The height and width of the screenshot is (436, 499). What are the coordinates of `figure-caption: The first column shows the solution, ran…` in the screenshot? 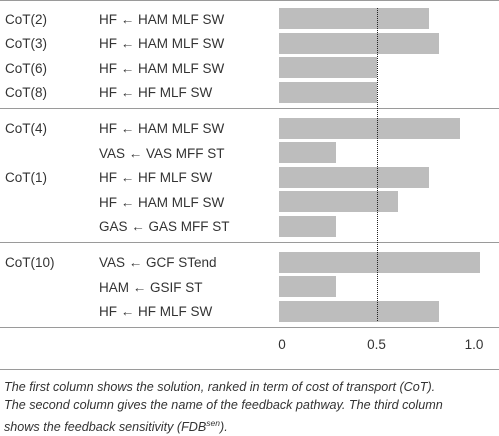 It's located at (250, 407).